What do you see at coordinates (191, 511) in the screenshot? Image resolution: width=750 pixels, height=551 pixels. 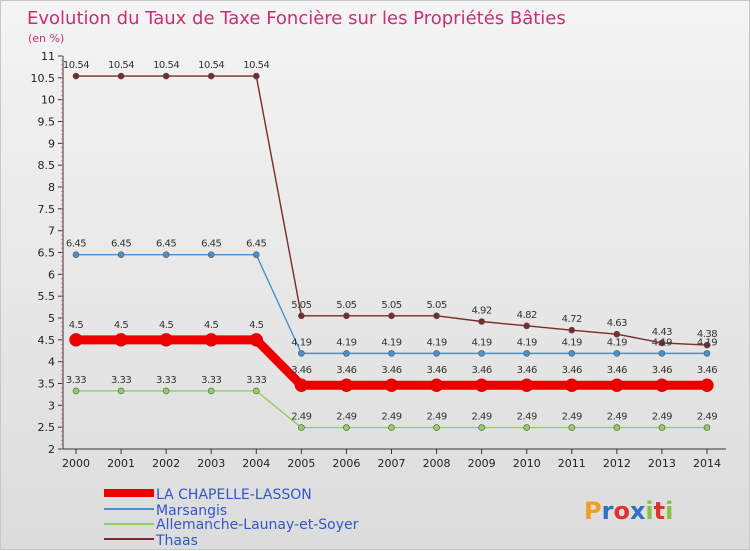 I see `legend-label-marsangis: Marsangis` at bounding box center [191, 511].